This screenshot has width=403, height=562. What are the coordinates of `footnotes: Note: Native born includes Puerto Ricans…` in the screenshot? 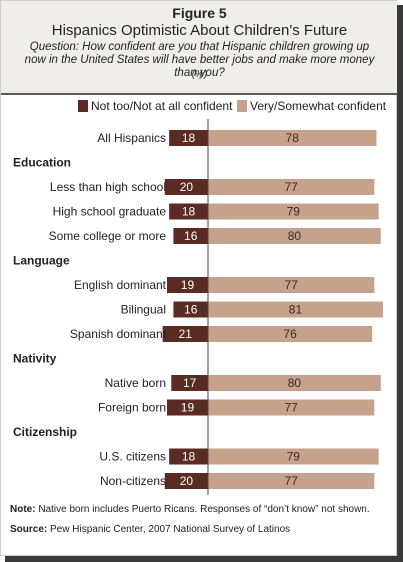 It's located at (202, 524).